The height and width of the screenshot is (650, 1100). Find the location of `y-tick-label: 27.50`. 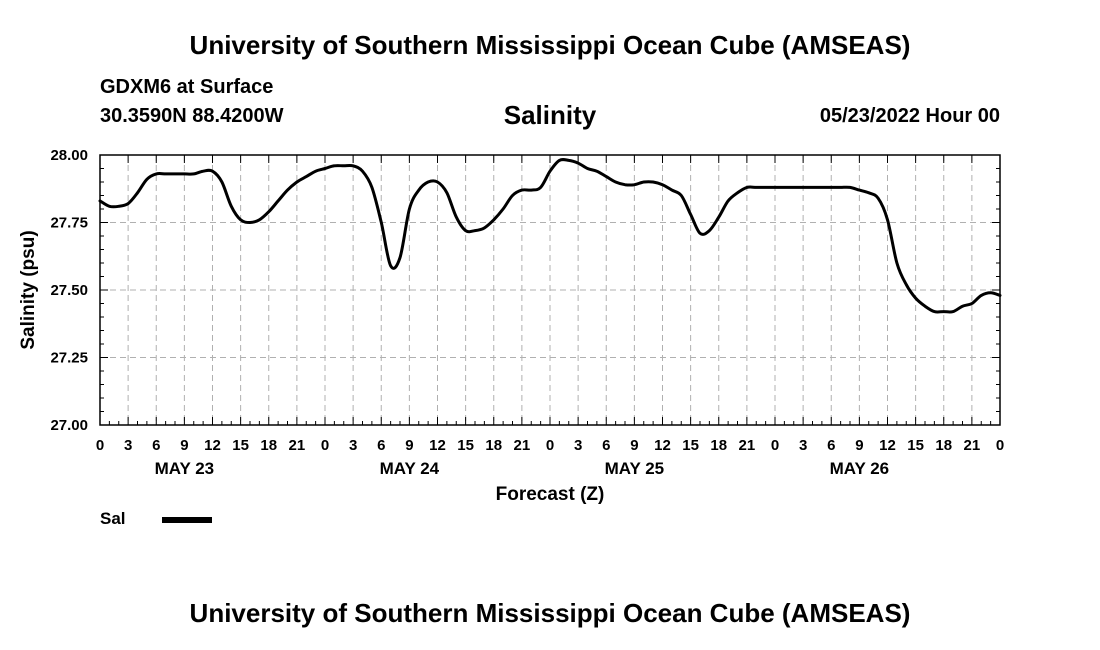

y-tick-label: 27.50 is located at coordinates (69, 290).